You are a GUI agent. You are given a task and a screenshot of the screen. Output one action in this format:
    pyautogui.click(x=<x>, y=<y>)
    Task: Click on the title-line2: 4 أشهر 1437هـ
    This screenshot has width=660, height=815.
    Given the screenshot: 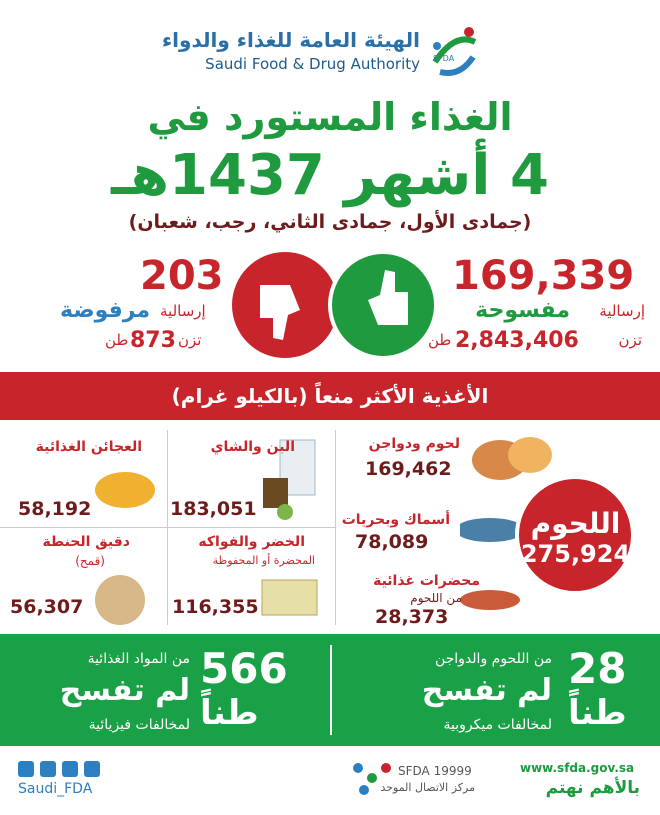 What is the action you would take?
    pyautogui.click(x=330, y=175)
    